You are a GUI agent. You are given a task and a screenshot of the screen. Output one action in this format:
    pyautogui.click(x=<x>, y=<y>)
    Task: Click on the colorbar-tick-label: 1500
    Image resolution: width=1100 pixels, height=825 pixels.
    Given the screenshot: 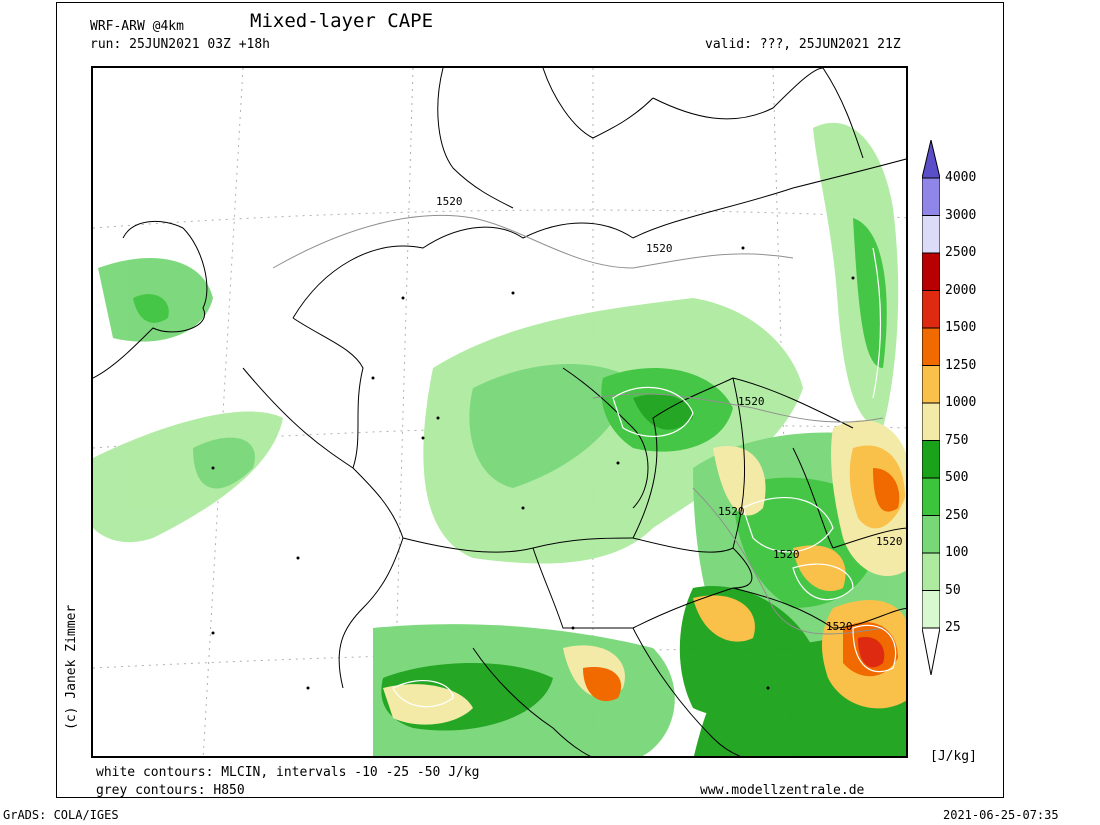 What is the action you would take?
    pyautogui.click(x=961, y=327)
    